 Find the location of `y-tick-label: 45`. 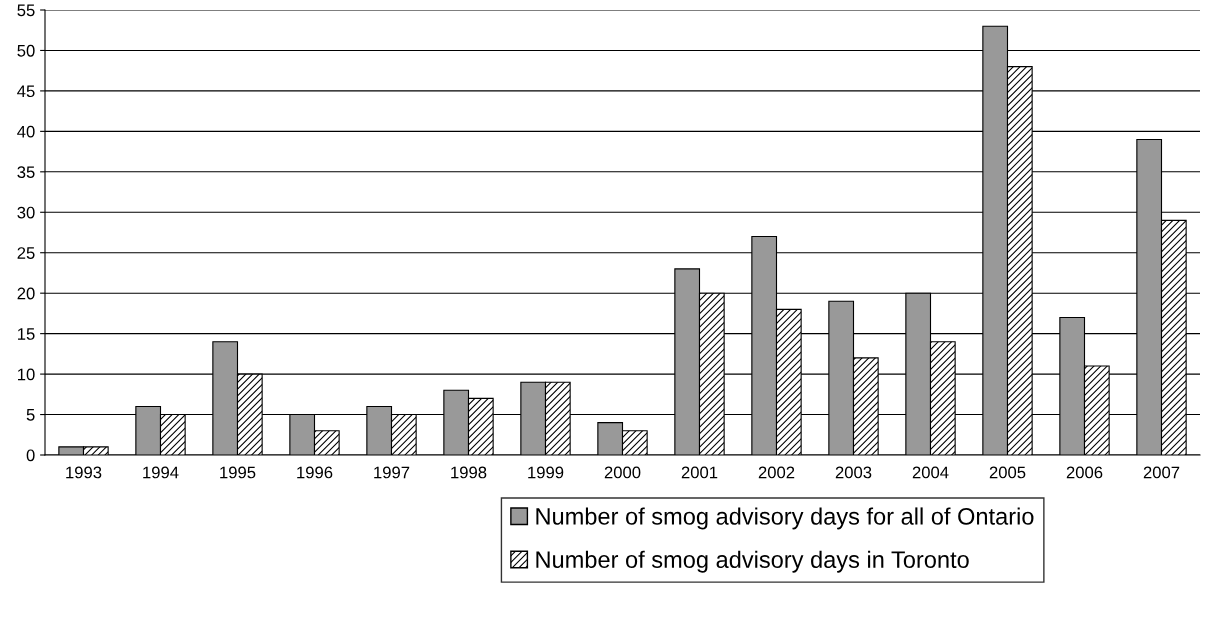

y-tick-label: 45 is located at coordinates (26, 91).